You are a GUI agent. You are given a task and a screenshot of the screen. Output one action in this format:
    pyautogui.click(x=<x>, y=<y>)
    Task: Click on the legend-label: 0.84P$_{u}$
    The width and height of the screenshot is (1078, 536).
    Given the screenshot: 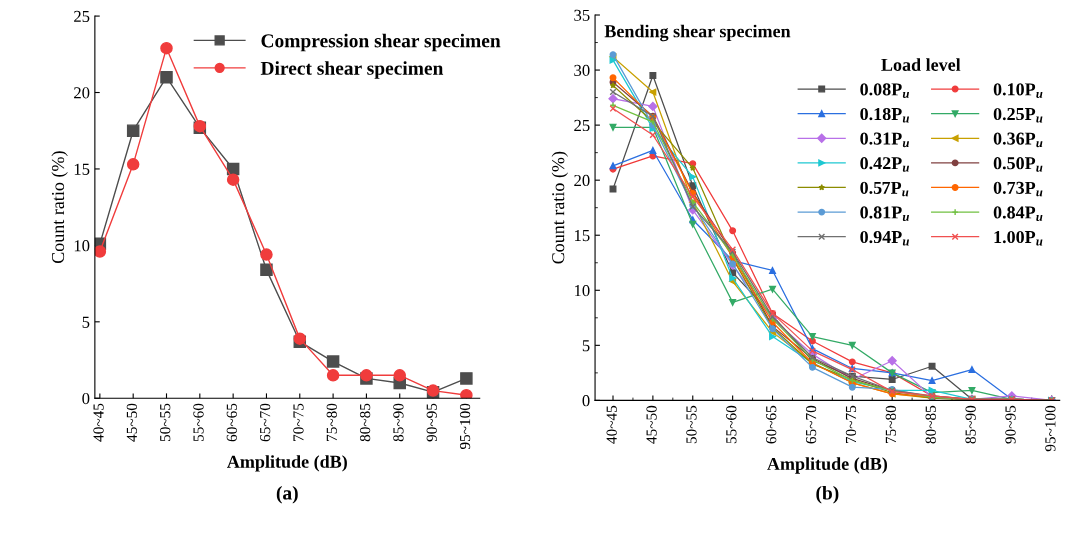 What is the action you would take?
    pyautogui.click(x=1018, y=213)
    